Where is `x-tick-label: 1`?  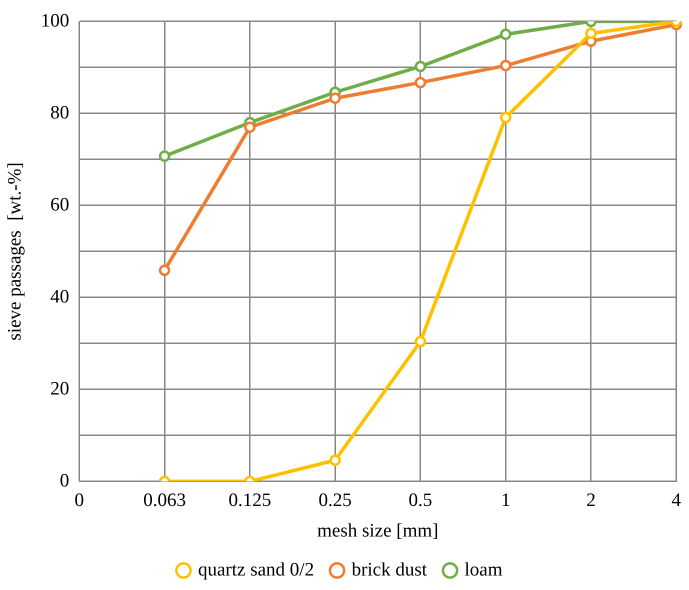 x-tick-label: 1 is located at coordinates (505, 500).